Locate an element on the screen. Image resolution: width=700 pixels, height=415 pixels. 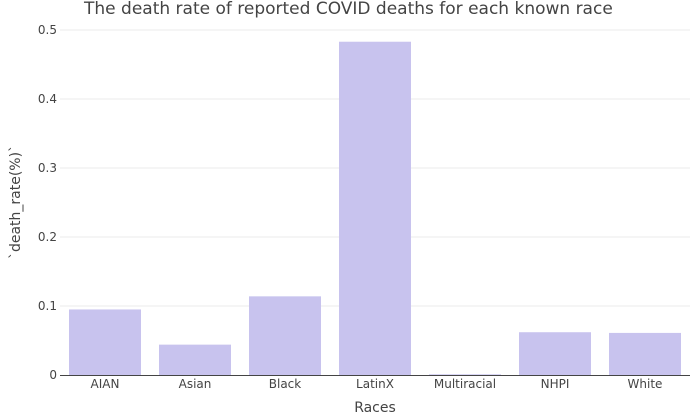
y-tick-label: 0 is located at coordinates (53, 375).